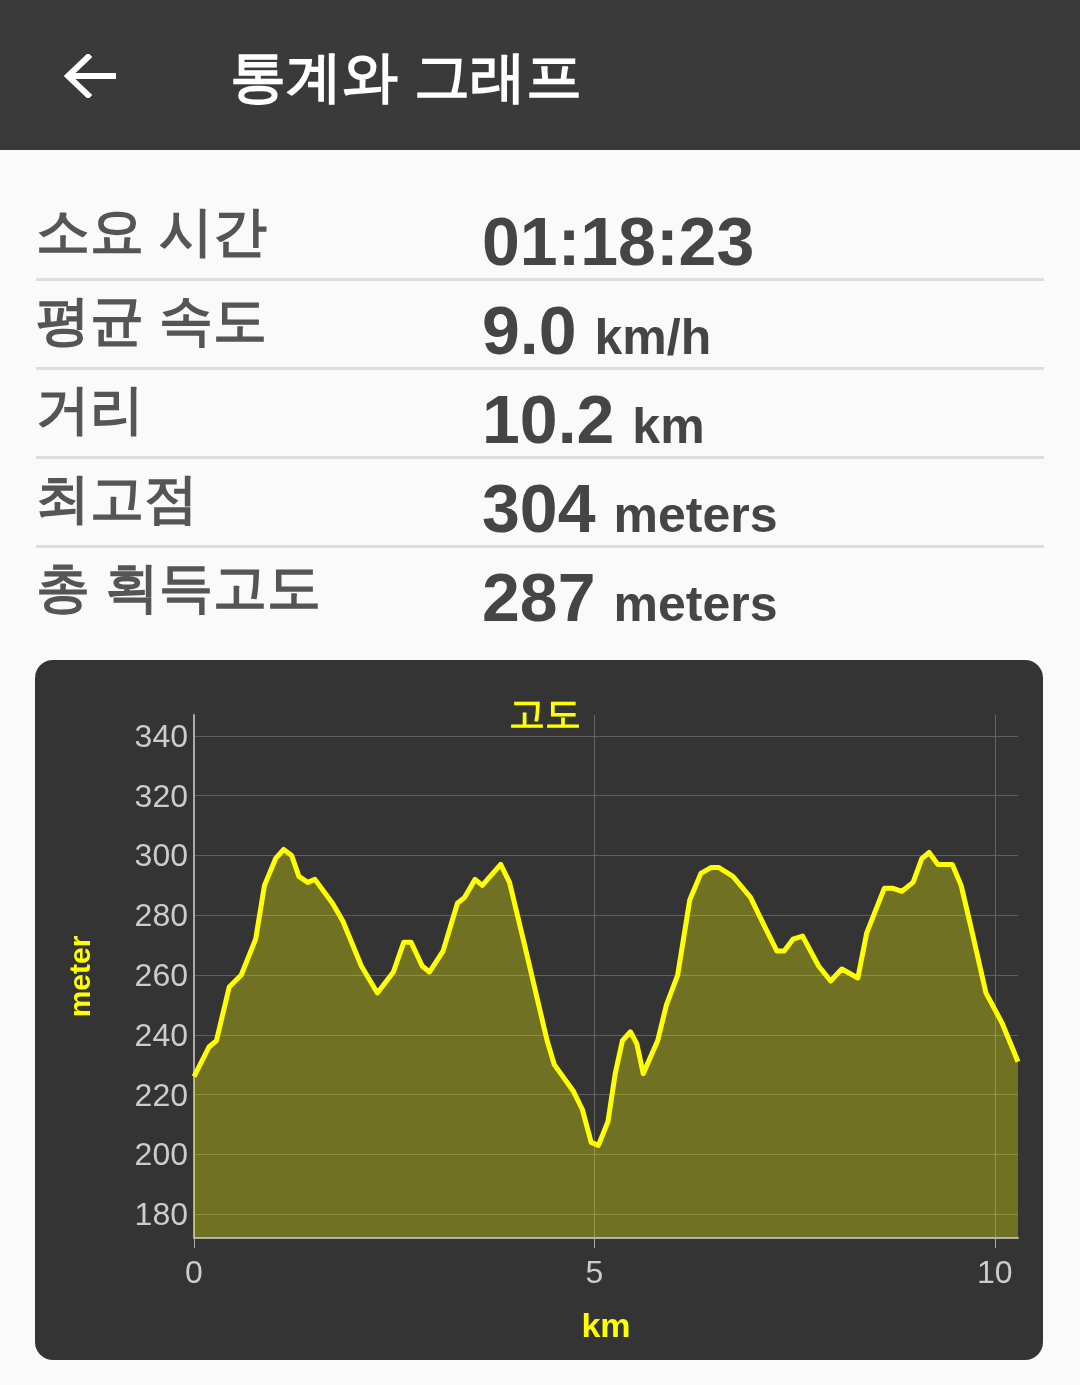 The height and width of the screenshot is (1385, 1080). What do you see at coordinates (194, 1272) in the screenshot?
I see `x-tick-label: 0` at bounding box center [194, 1272].